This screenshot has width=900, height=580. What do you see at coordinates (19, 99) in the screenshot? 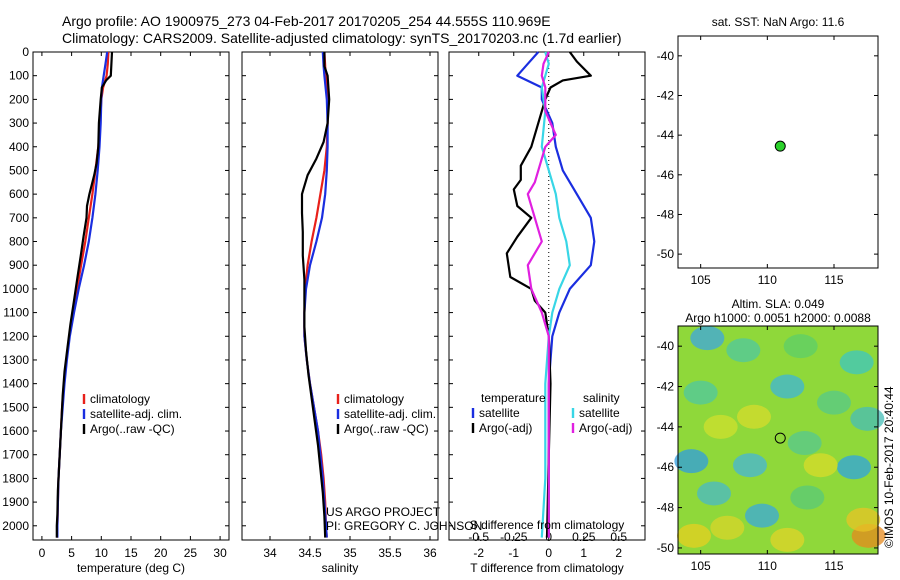
I see `y-tick-label: 200` at bounding box center [19, 99].